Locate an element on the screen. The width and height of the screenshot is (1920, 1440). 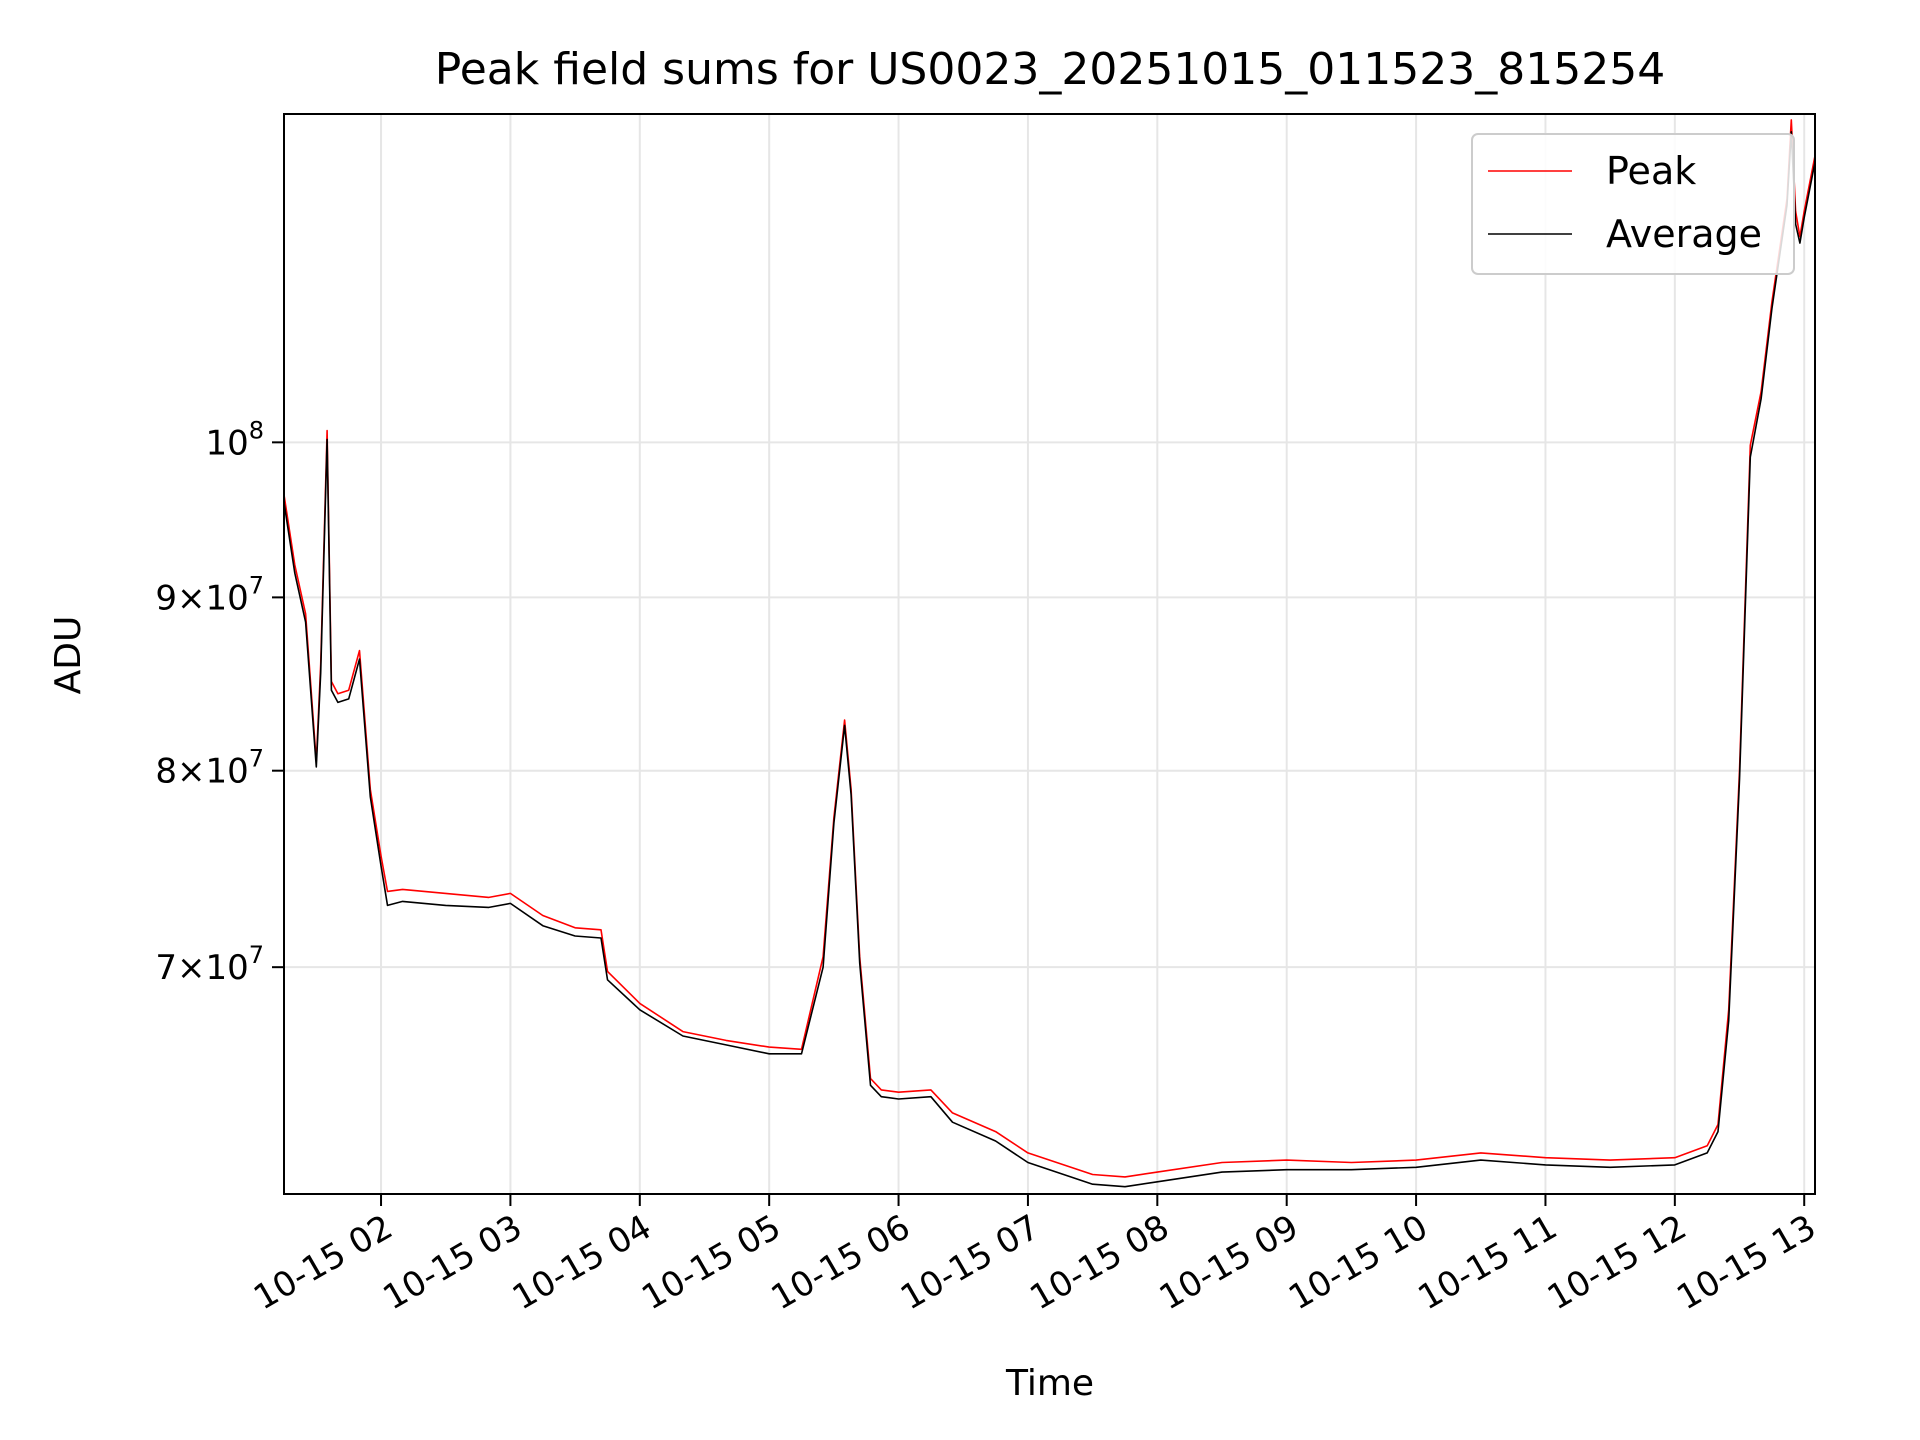
legend-label-peak: Peak is located at coordinates (1651, 171).